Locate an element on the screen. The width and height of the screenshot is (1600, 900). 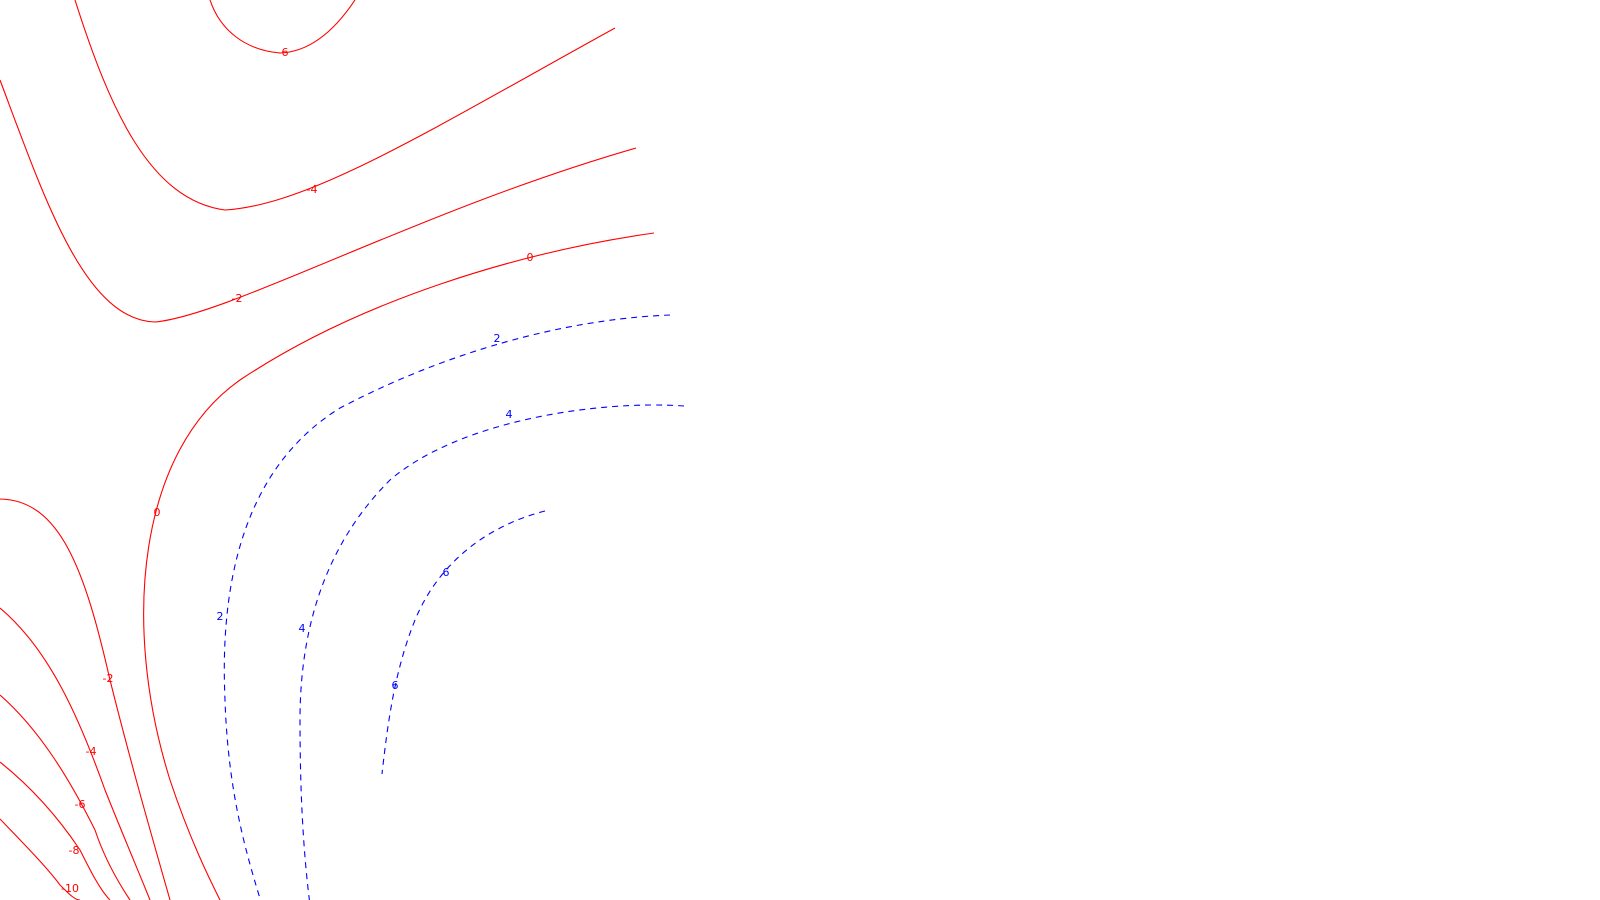
contour-label-minus-2-top: -2 is located at coordinates (237, 298).